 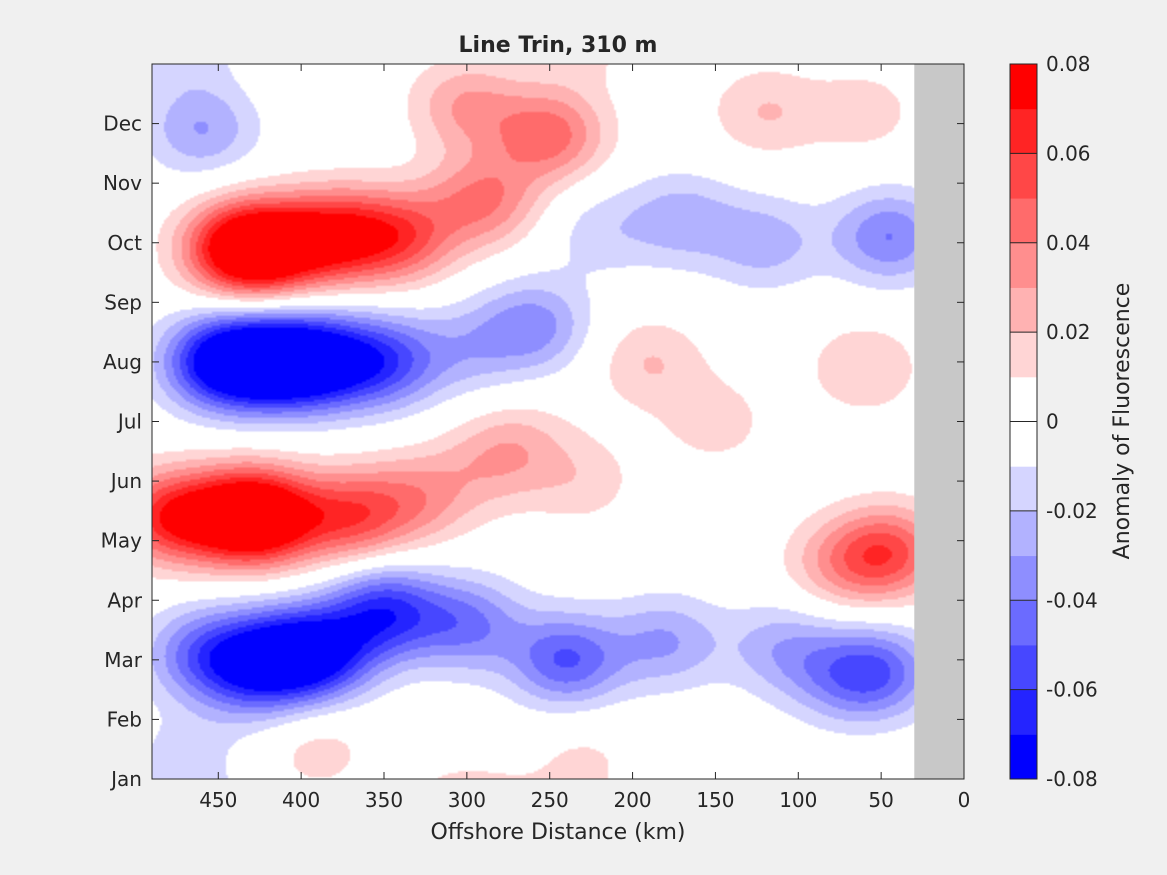 What do you see at coordinates (1122, 421) in the screenshot?
I see `colorbar-label: Anomaly of Fluorescence` at bounding box center [1122, 421].